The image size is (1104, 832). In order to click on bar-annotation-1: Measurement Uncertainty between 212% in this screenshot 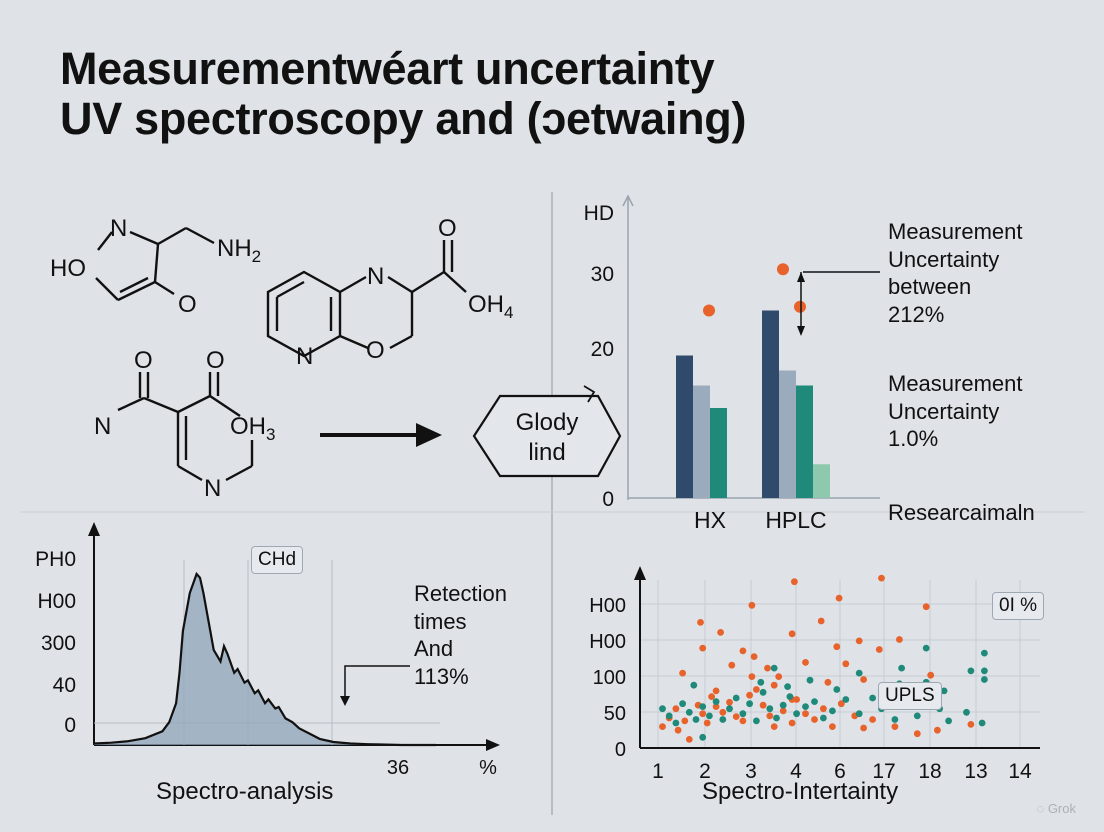, I will do `click(955, 273)`.